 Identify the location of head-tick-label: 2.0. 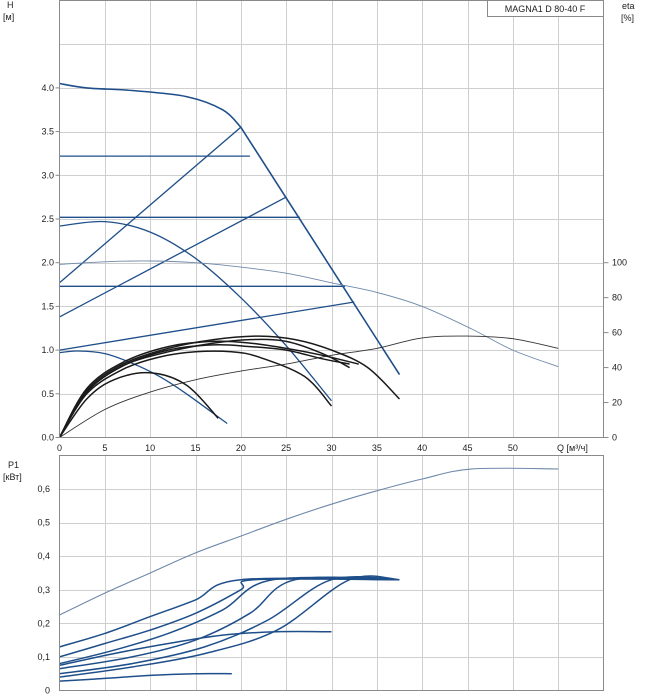
(47, 263).